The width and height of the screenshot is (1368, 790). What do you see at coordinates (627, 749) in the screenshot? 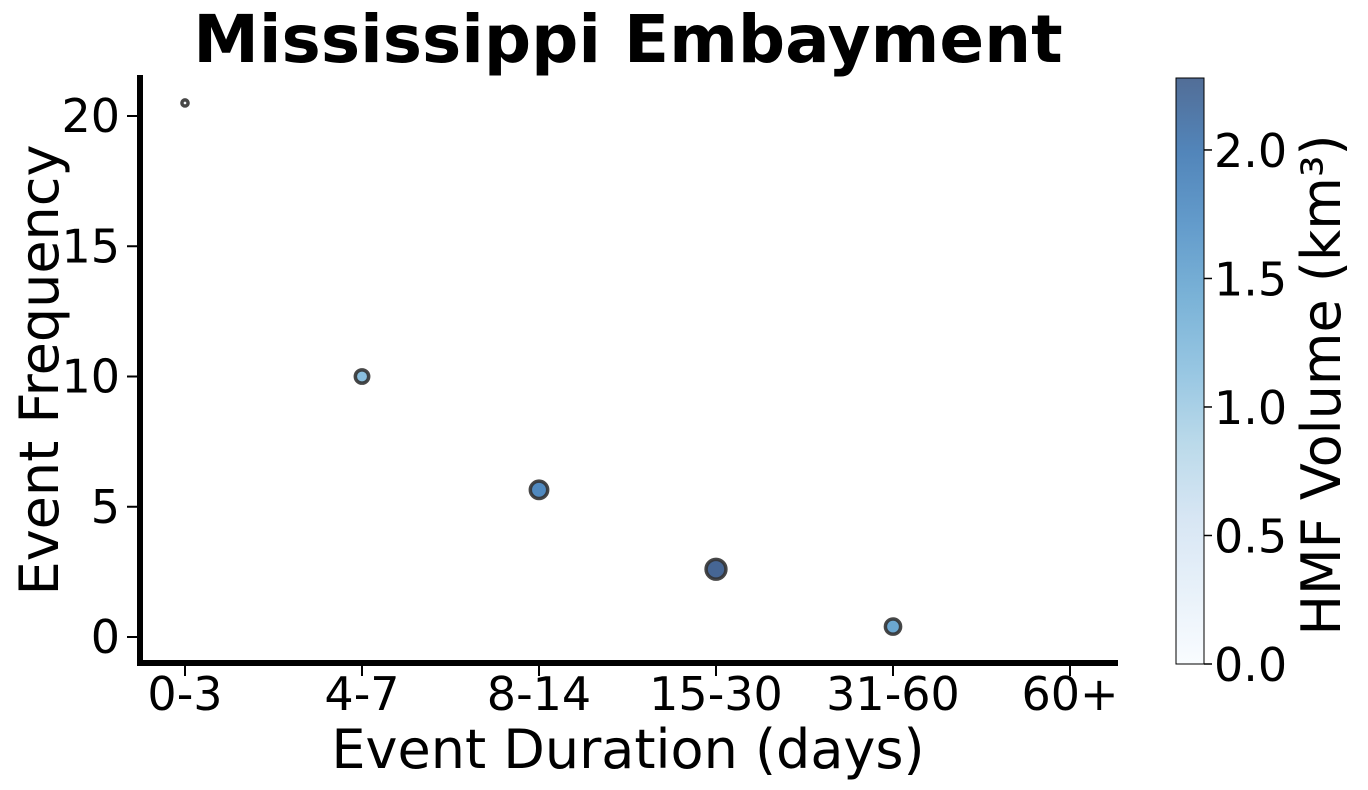
I see `x-axis-label: Event Duration (days)` at bounding box center [627, 749].